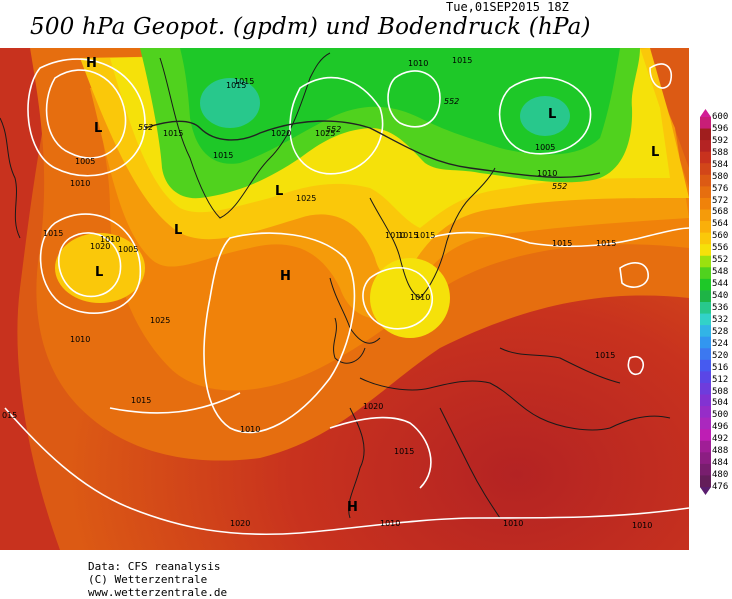 This screenshot has width=732, height=599. What do you see at coordinates (720, 260) in the screenshot?
I see `colorbar-tick-label: 552` at bounding box center [720, 260].